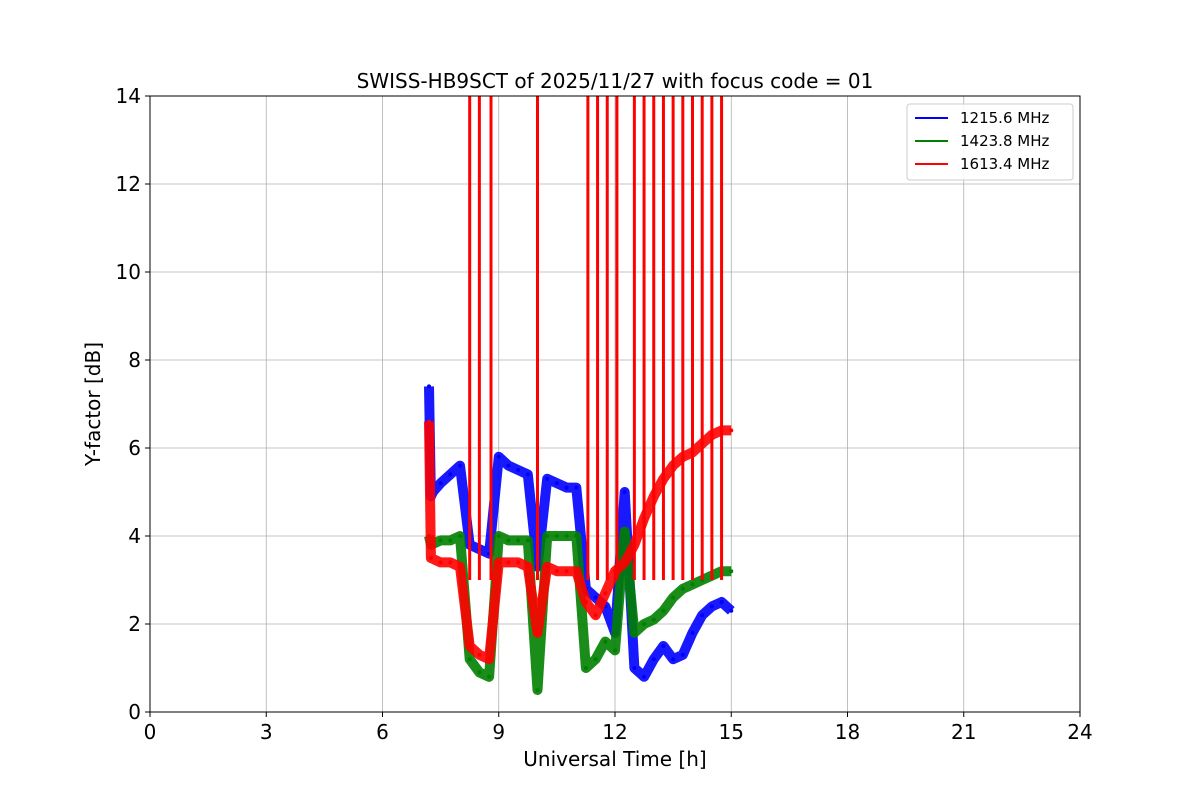 The image size is (1200, 800). Describe the element at coordinates (134, 624) in the screenshot. I see `y-tick-label: 2` at that location.